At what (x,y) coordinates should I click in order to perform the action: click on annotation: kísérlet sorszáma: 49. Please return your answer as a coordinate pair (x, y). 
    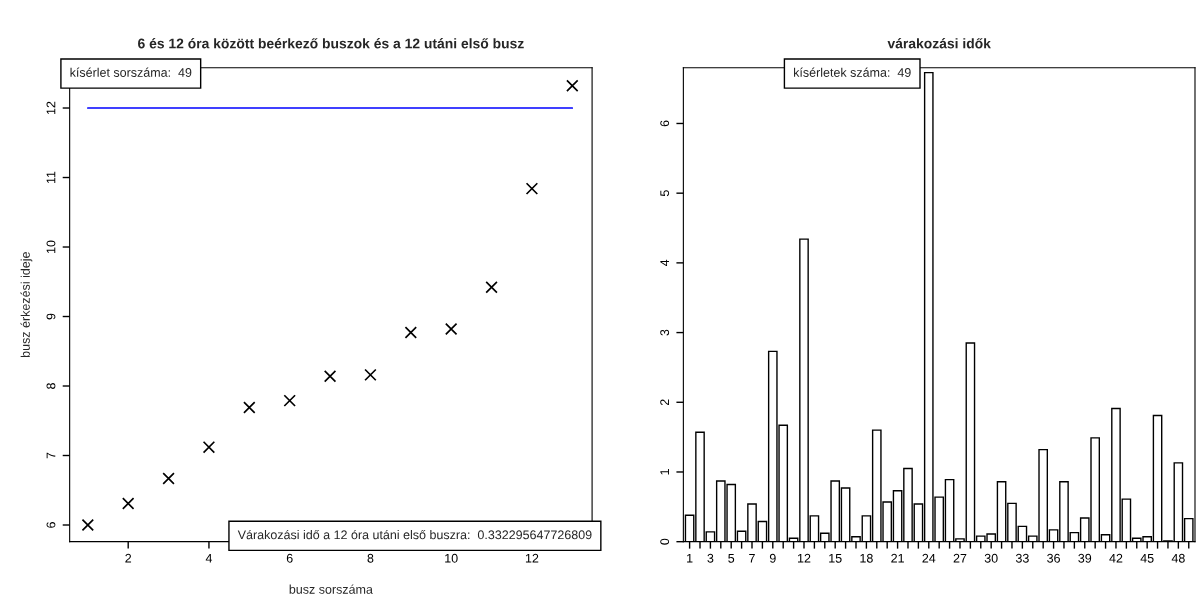
    Looking at the image, I should click on (131, 72).